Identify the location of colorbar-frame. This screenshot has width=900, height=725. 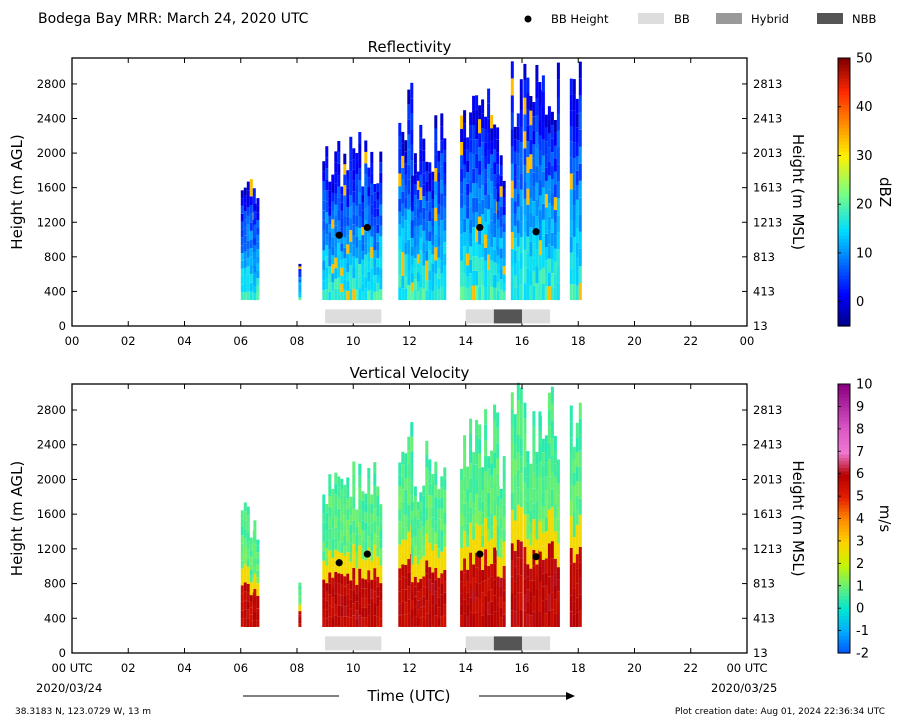
(844, 192).